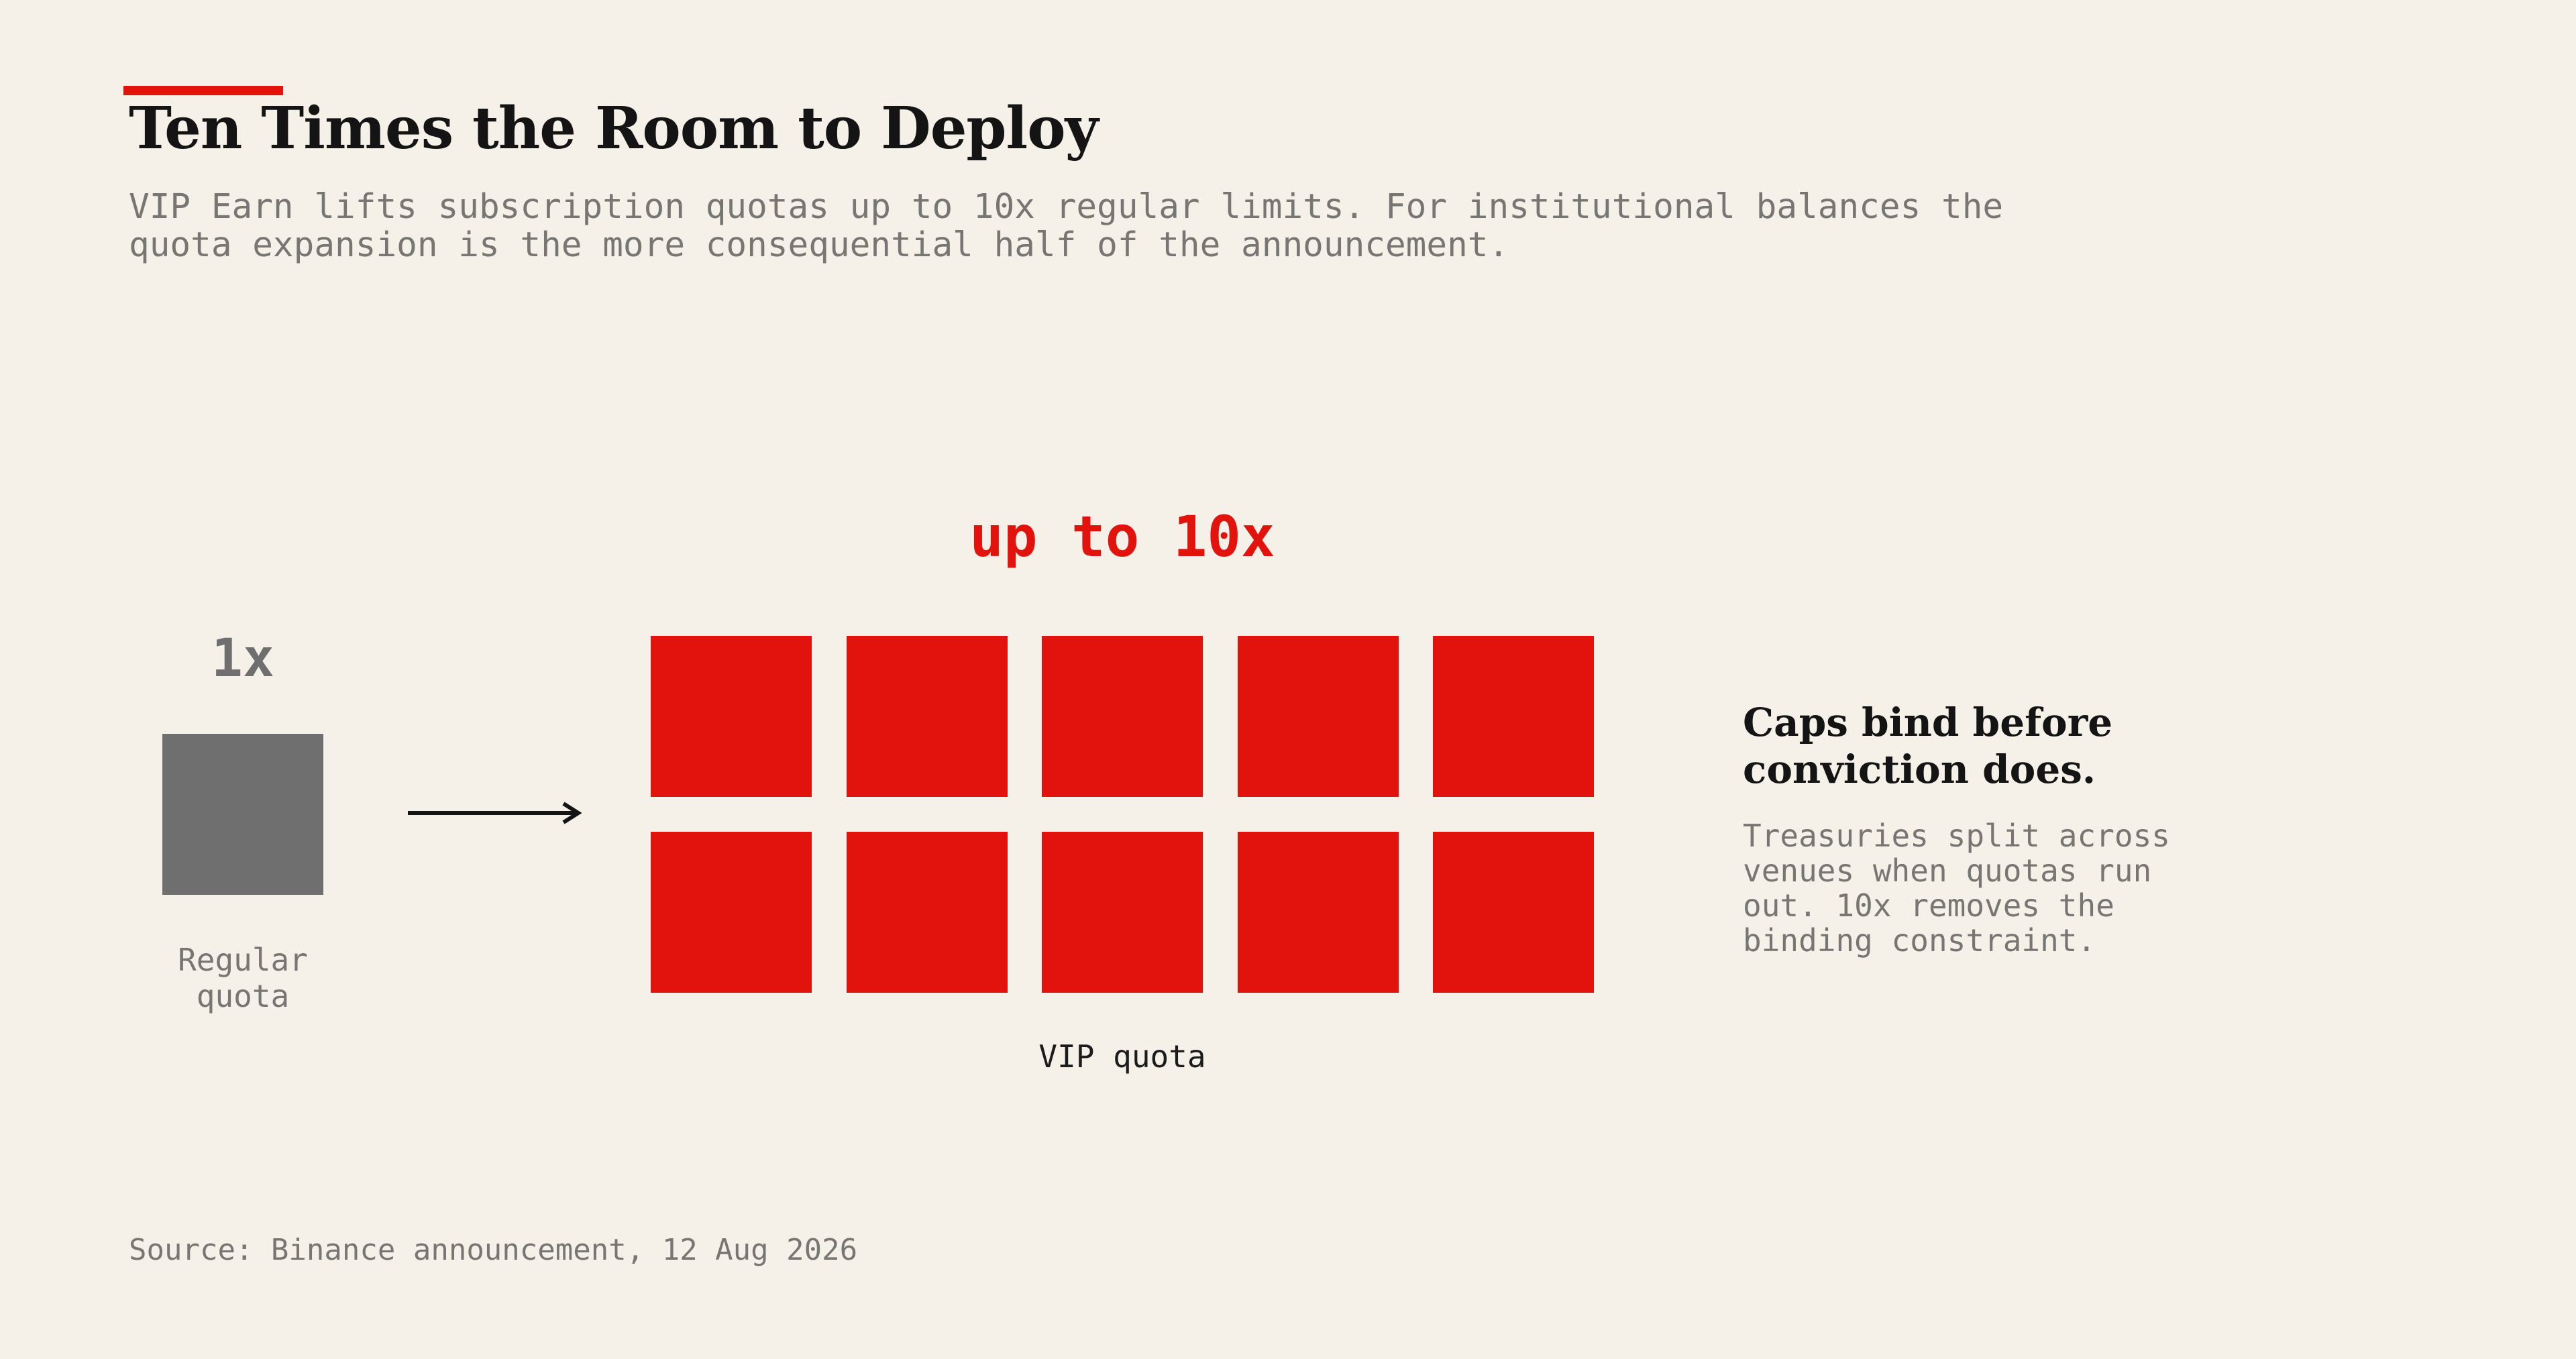  I want to click on vip-multiplier-label: up to 10x, so click(1122, 536).